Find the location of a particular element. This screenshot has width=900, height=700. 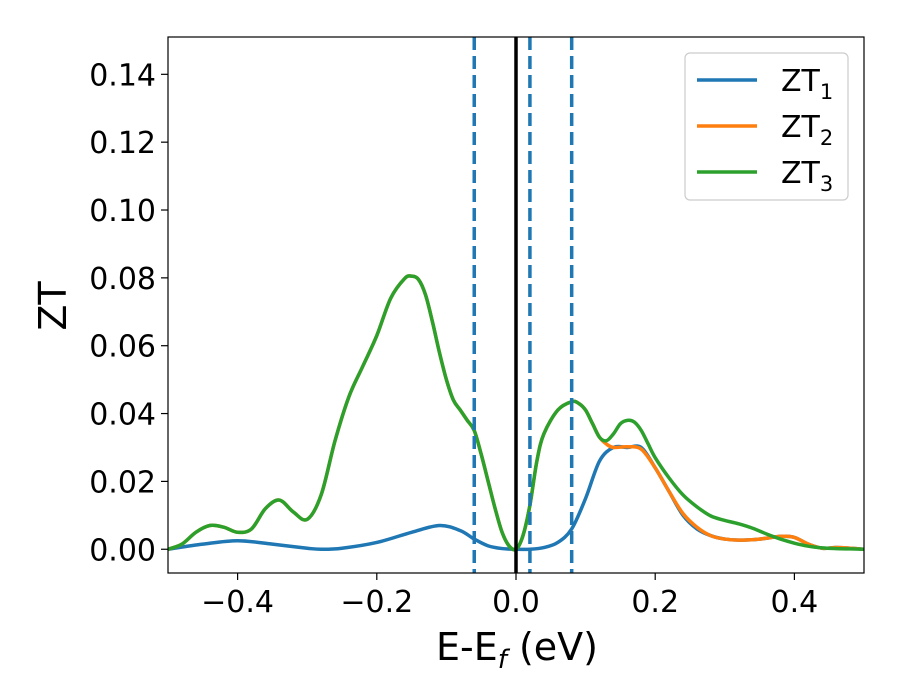

legend-label-subscript: 3 is located at coordinates (826, 184).